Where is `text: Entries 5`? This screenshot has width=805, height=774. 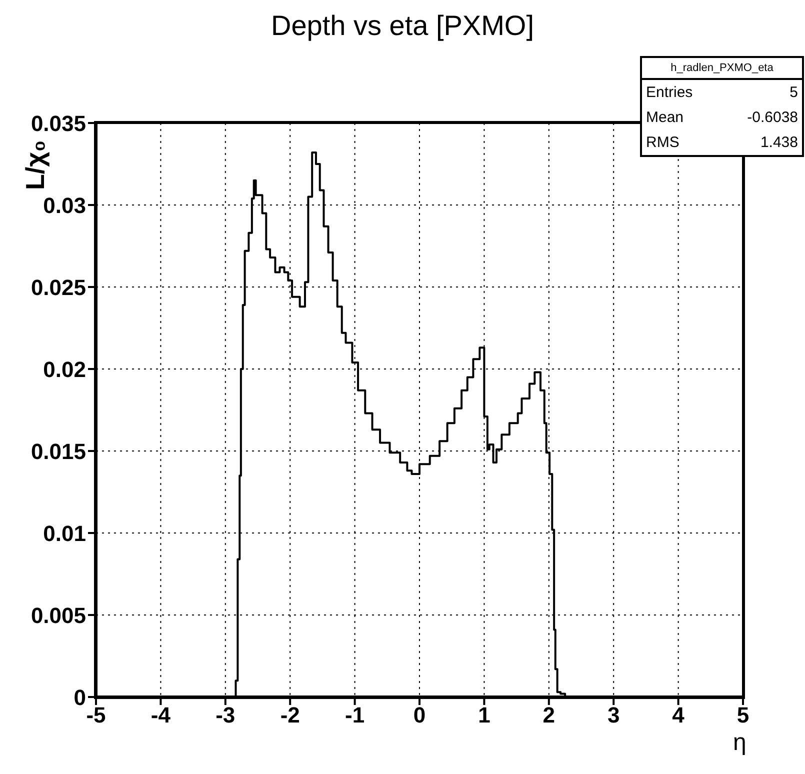
text: Entries 5 is located at coordinates (722, 92).